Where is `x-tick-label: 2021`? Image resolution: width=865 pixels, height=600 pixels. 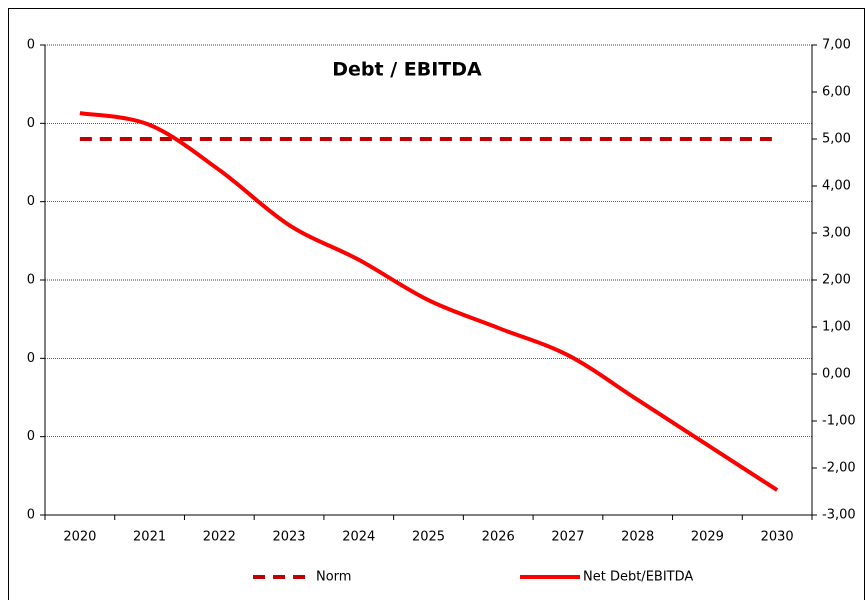
x-tick-label: 2021 is located at coordinates (149, 537).